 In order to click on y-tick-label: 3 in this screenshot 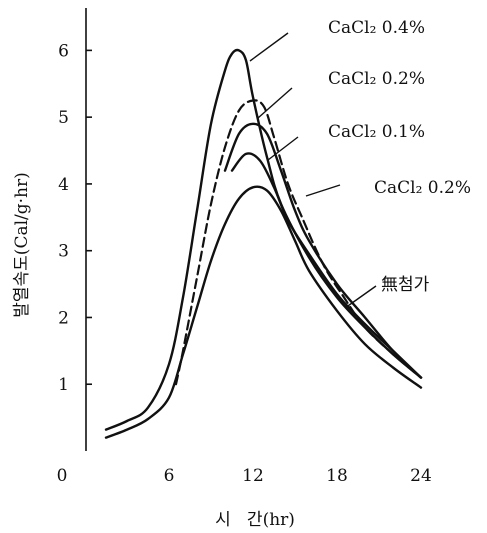, I will do `click(63, 252)`.